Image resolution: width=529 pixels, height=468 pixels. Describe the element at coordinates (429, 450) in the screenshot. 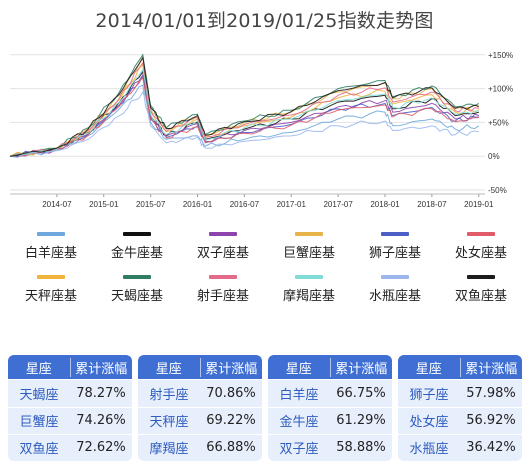

I see `sign-name-cell: 水瓶座` at that location.